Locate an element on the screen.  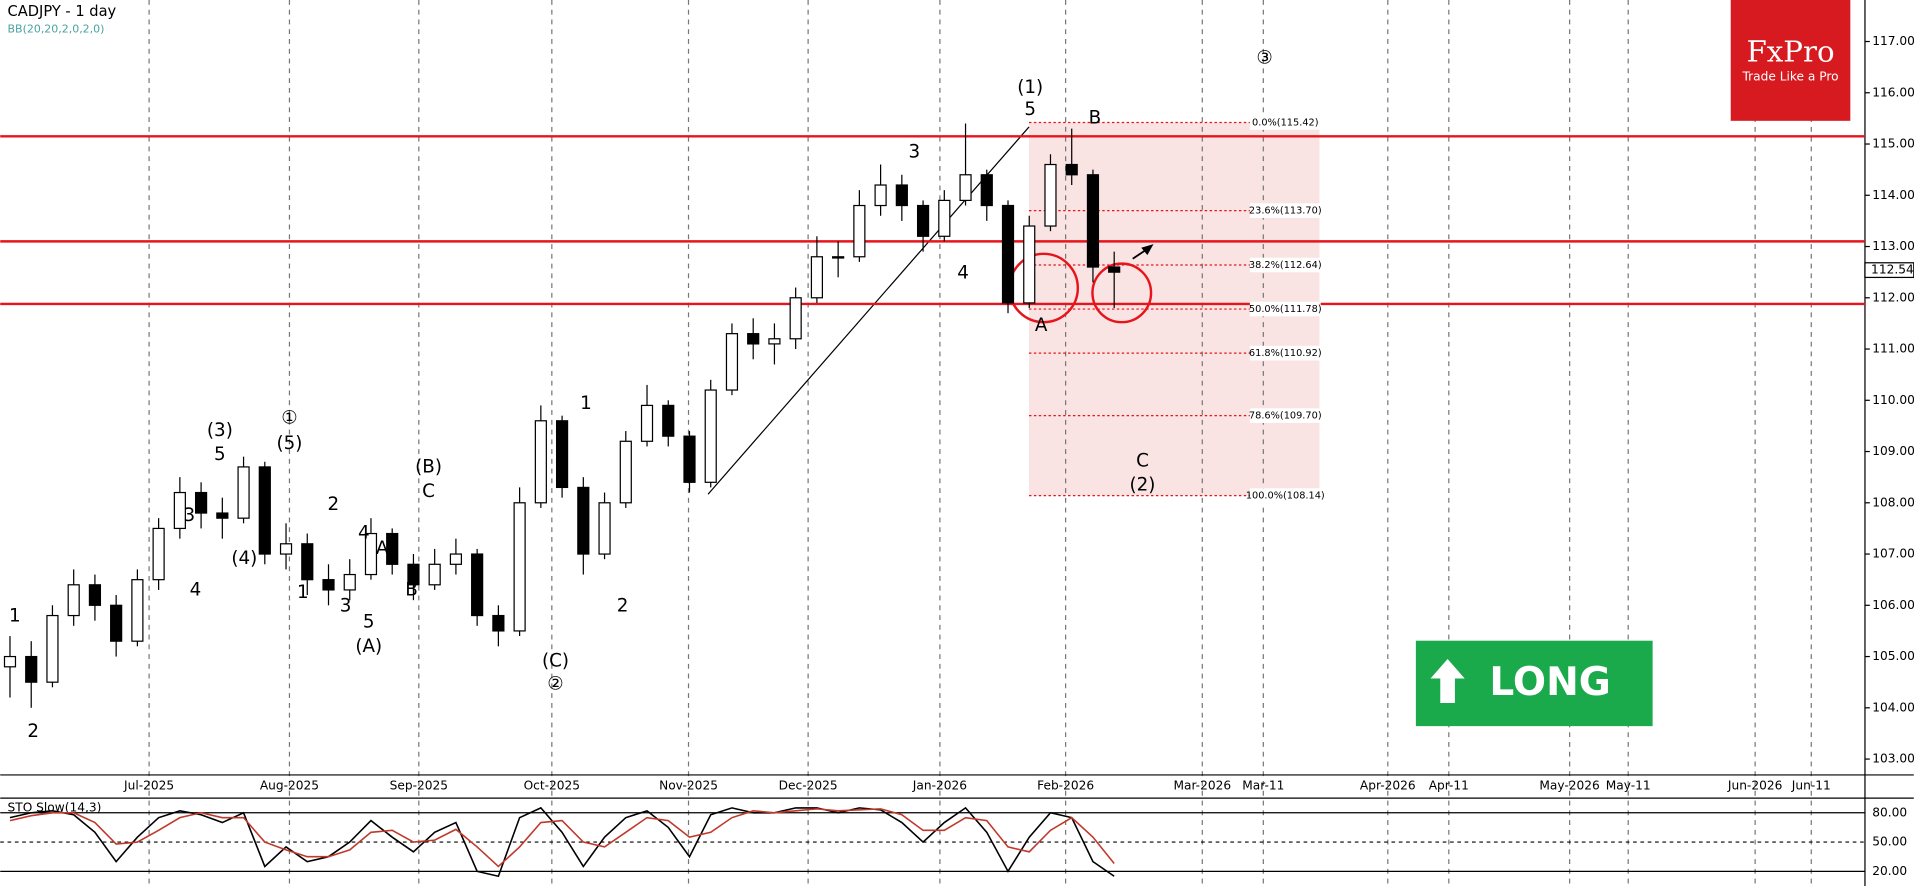
wave-label: ② is located at coordinates (555, 684).